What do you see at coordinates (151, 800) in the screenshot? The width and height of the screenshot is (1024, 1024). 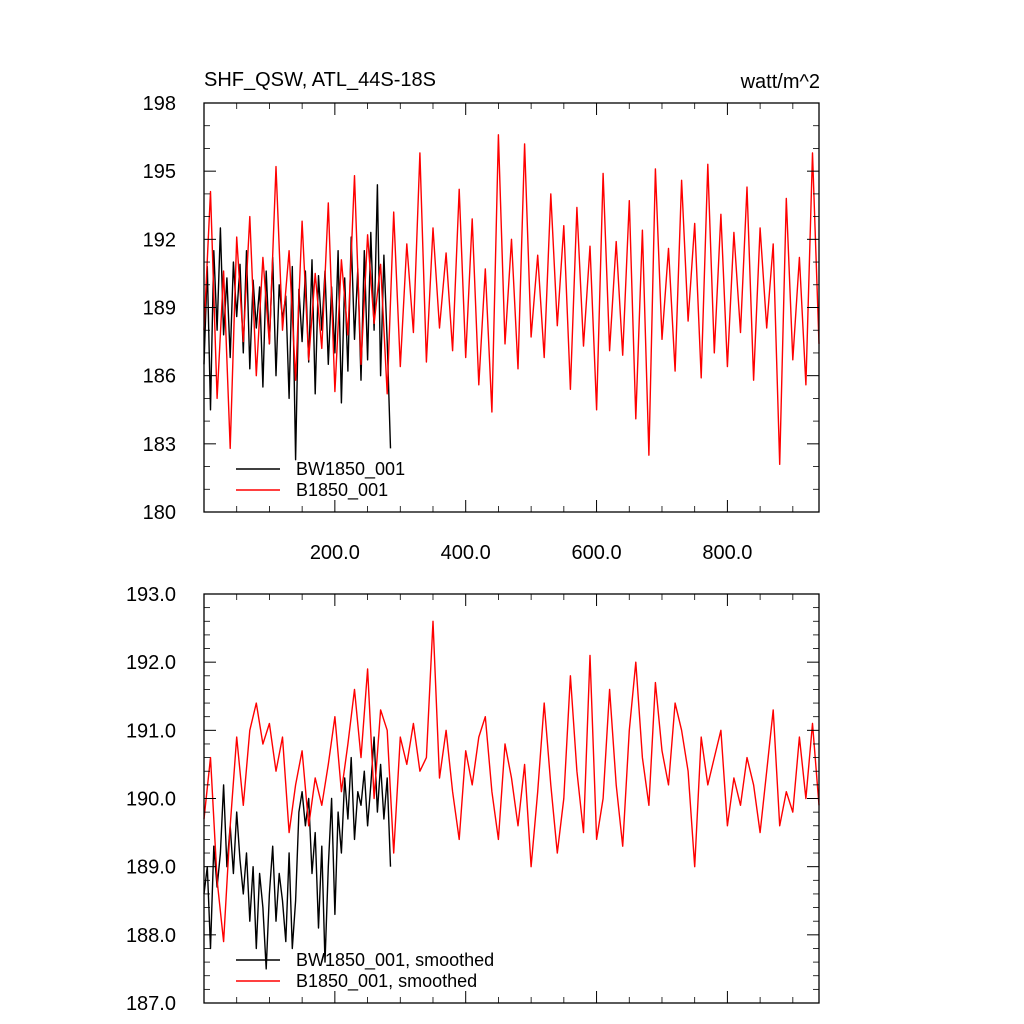 I see `y-tick-label: 190.0` at bounding box center [151, 800].